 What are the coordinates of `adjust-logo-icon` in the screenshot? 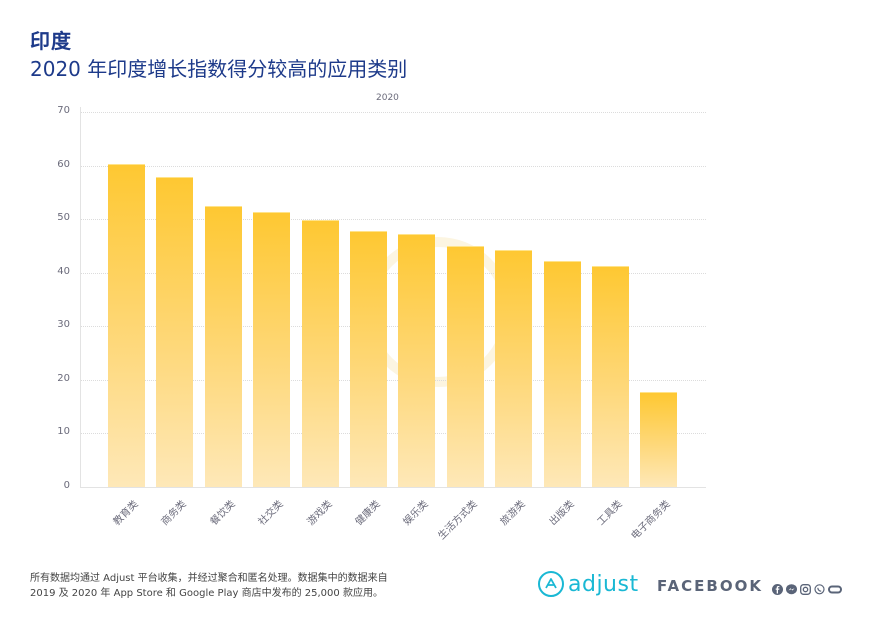 It's located at (551, 584).